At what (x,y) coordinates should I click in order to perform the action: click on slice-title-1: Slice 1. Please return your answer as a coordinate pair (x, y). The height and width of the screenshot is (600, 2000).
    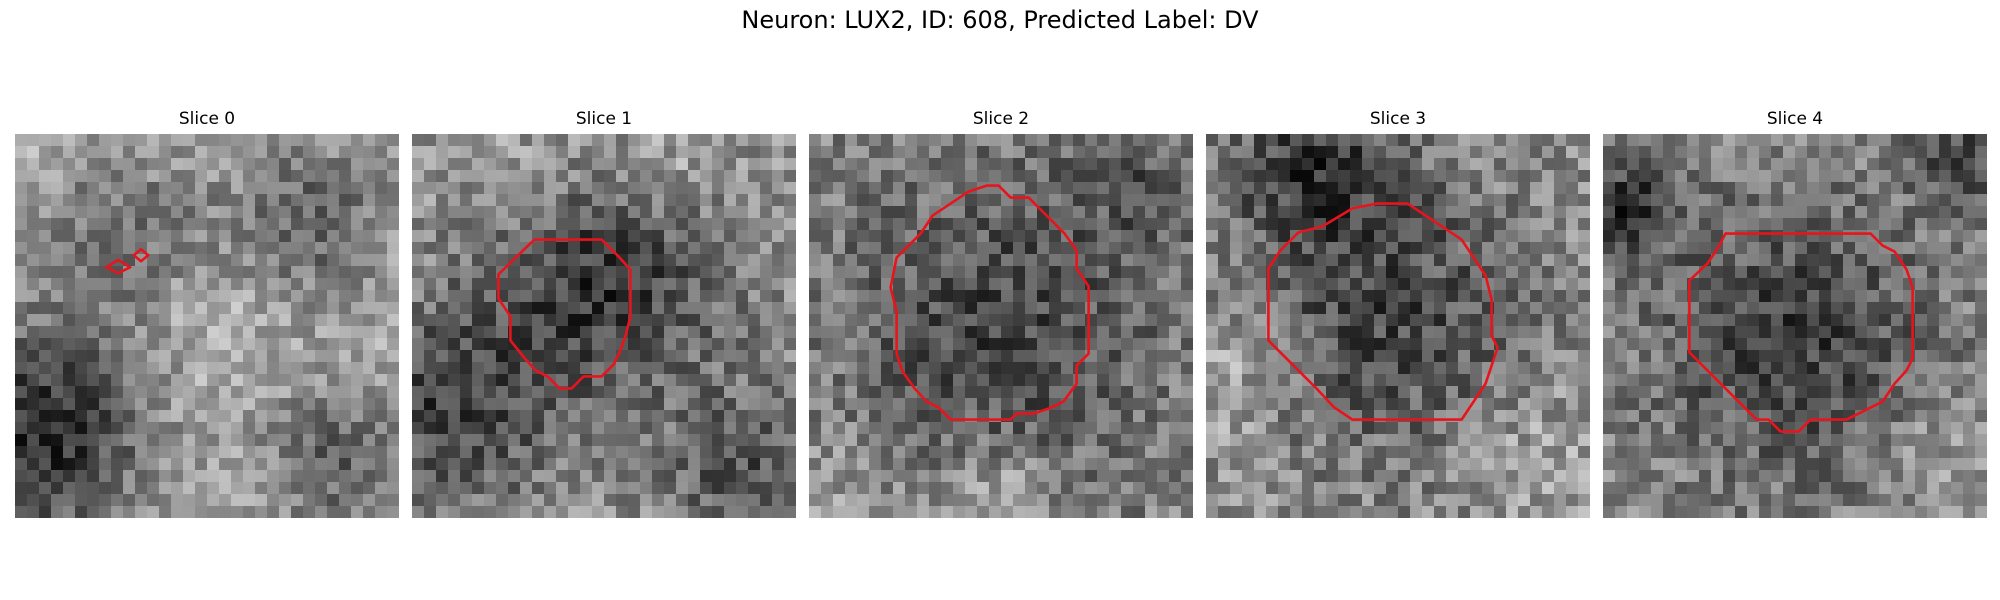
    Looking at the image, I should click on (604, 119).